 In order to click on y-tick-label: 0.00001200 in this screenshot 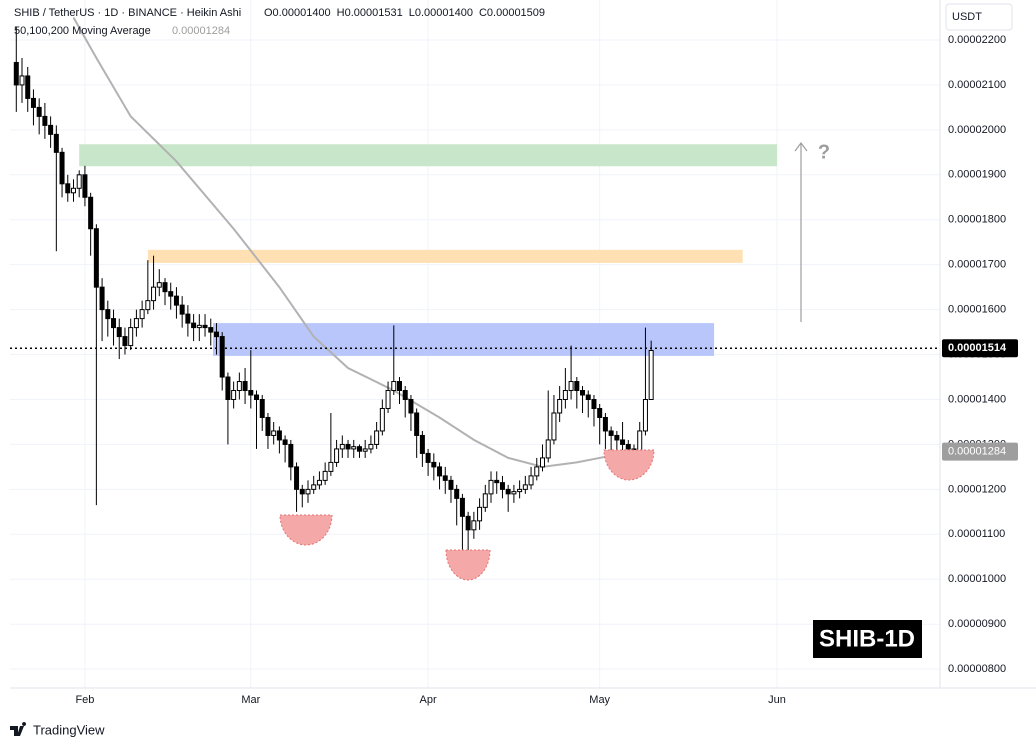, I will do `click(977, 489)`.